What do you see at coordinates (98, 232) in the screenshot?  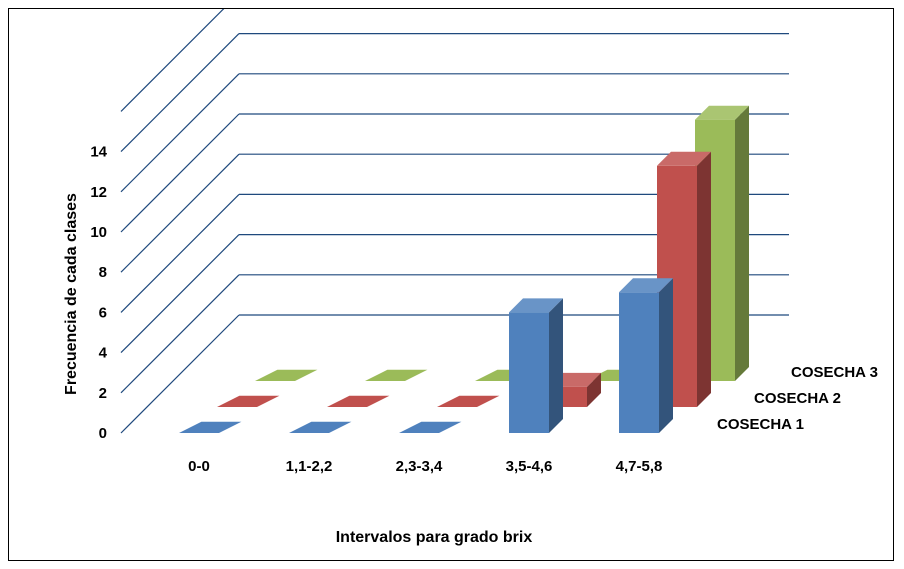 I see `y-tick-label: 10` at bounding box center [98, 232].